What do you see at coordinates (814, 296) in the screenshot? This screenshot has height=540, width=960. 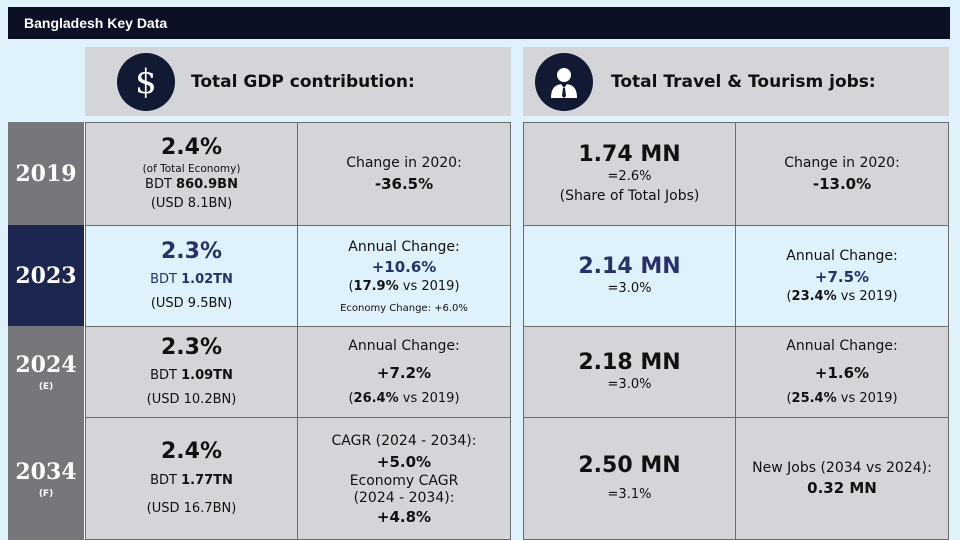 I see `vs-pct: 23.4%` at bounding box center [814, 296].